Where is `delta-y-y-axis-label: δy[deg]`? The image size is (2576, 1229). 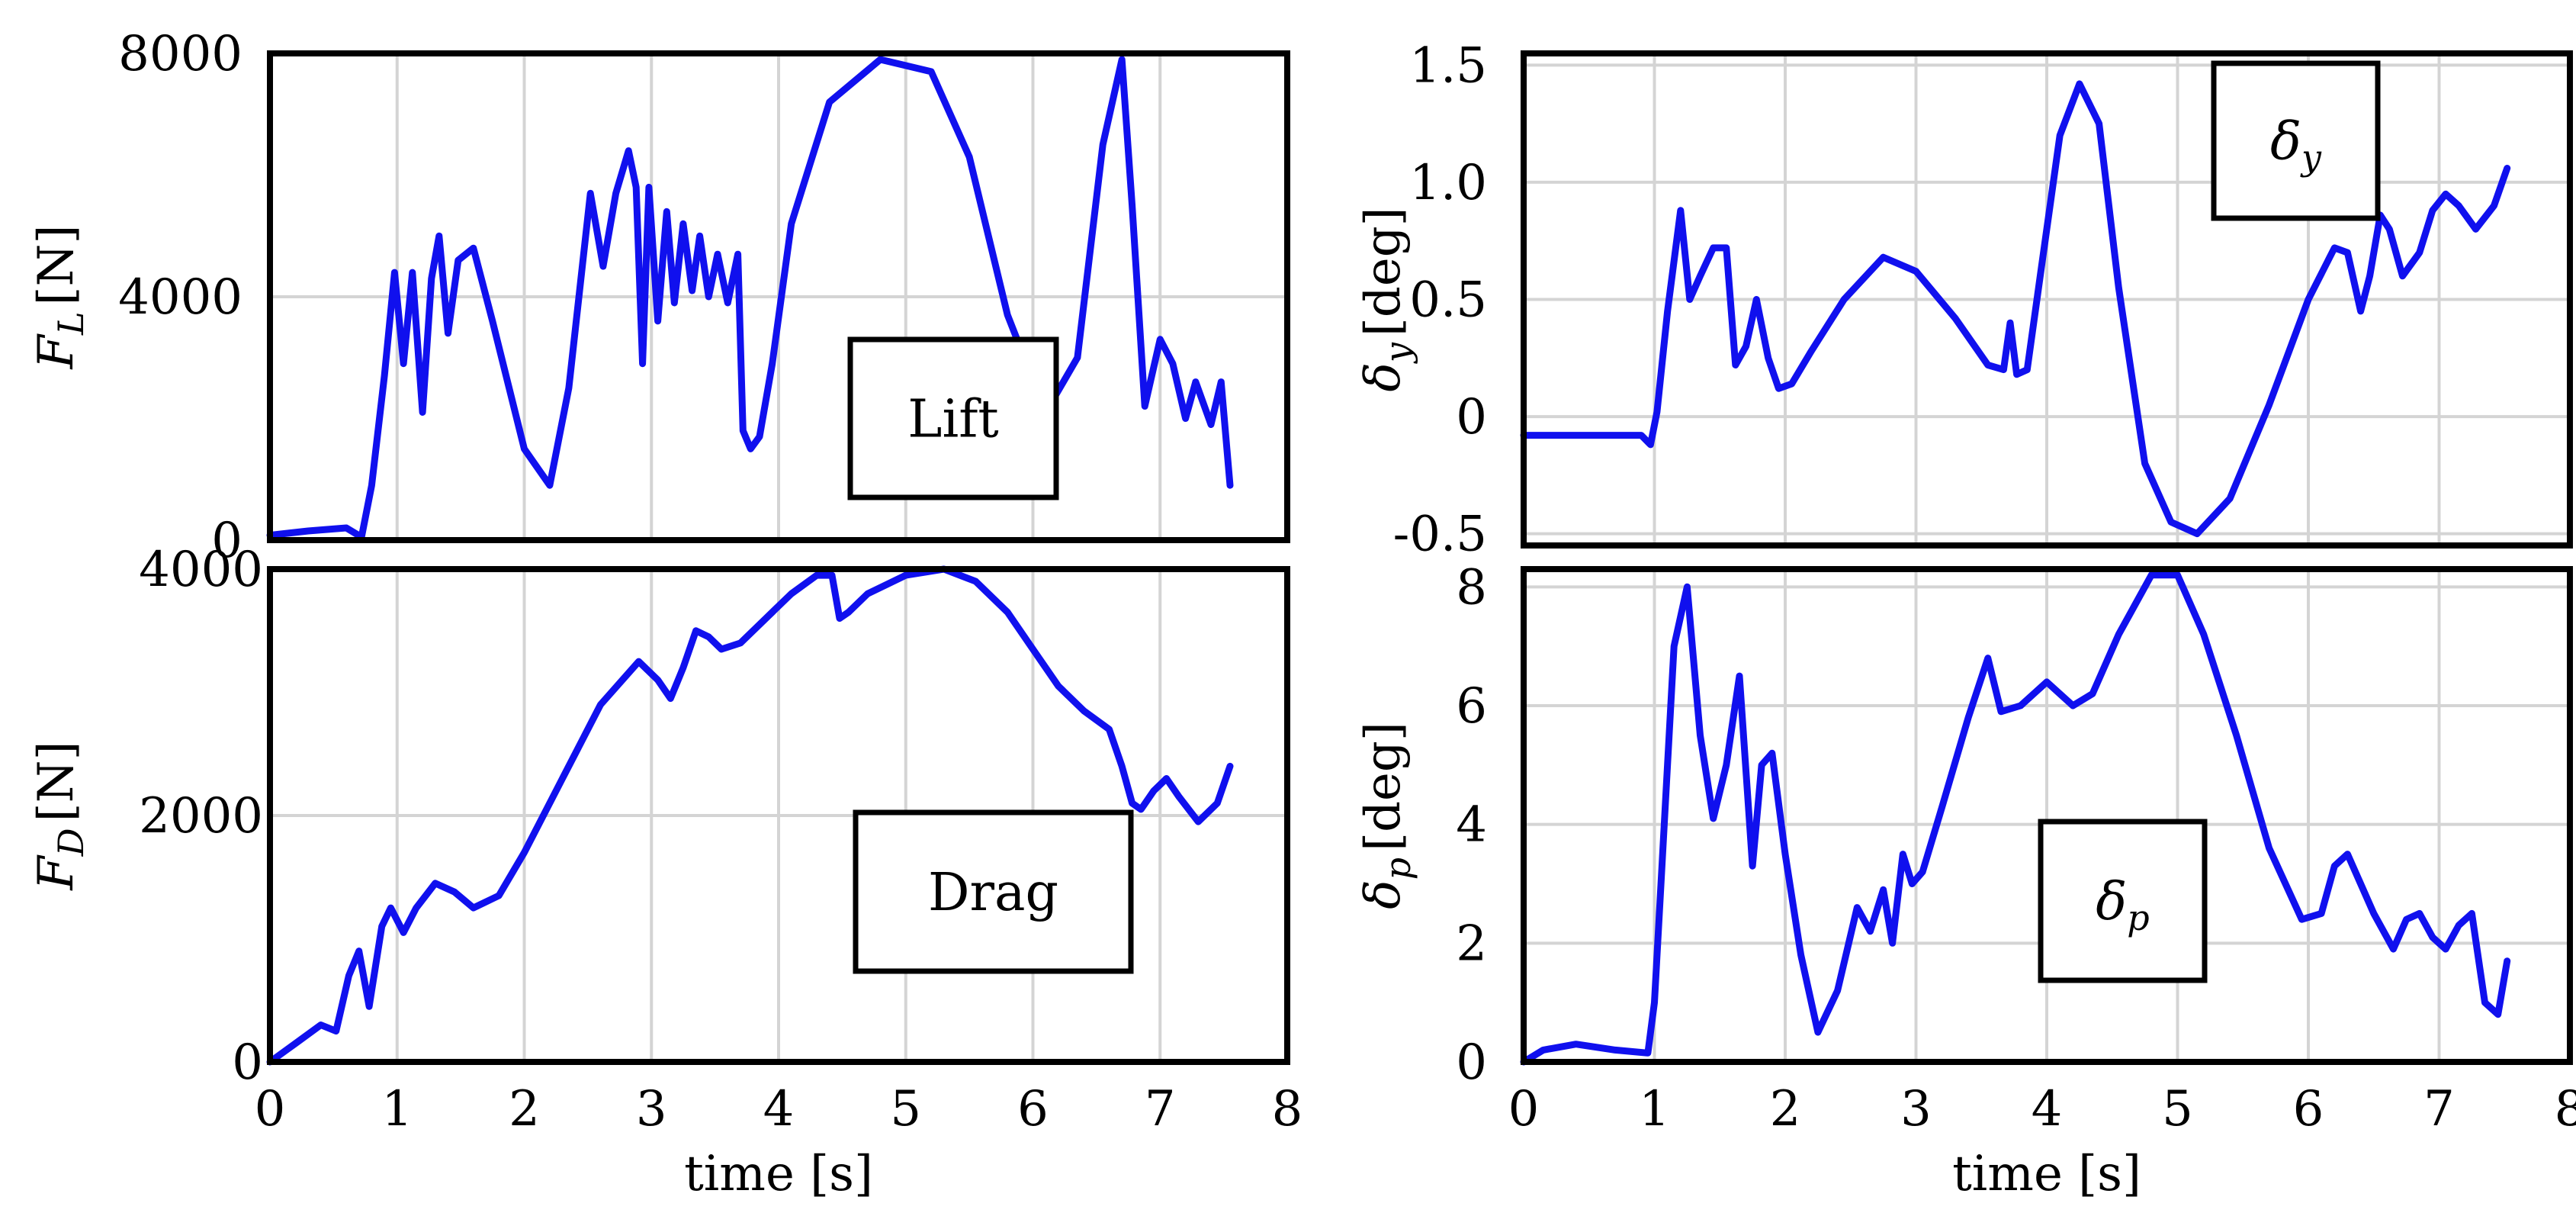 delta-y-y-axis-label: δy[deg] is located at coordinates (1386, 299).